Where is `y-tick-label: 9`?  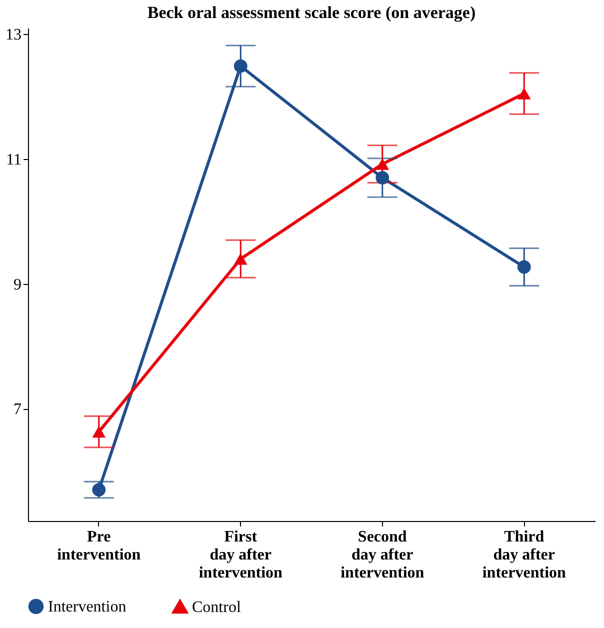
y-tick-label: 9 is located at coordinates (18, 285).